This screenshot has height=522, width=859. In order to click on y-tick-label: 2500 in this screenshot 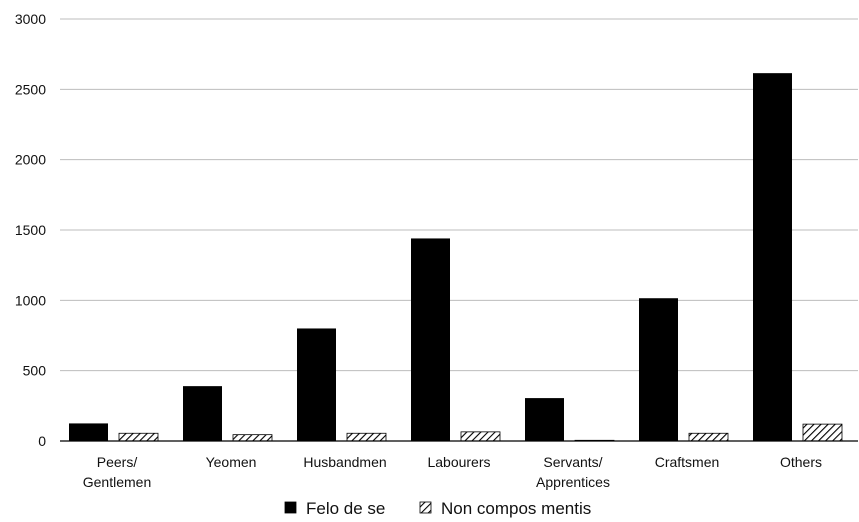, I will do `click(30, 89)`.